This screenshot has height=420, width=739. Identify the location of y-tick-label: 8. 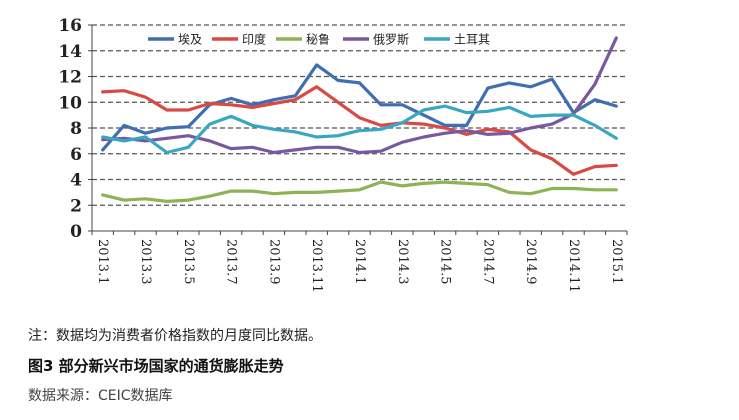
(76, 129).